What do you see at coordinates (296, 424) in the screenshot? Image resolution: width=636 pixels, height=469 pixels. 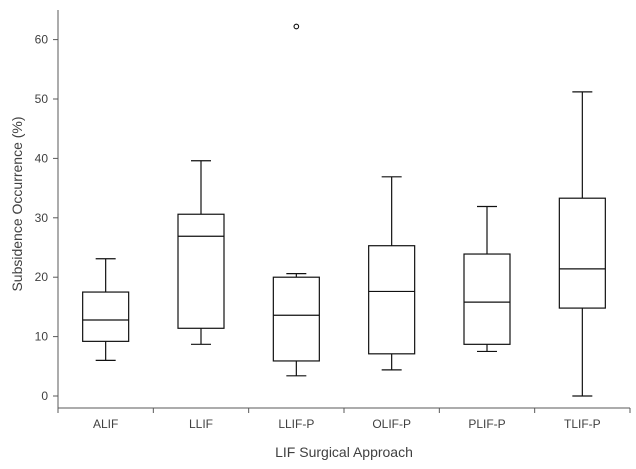 I see `x-tick-label: LLIF-P` at bounding box center [296, 424].